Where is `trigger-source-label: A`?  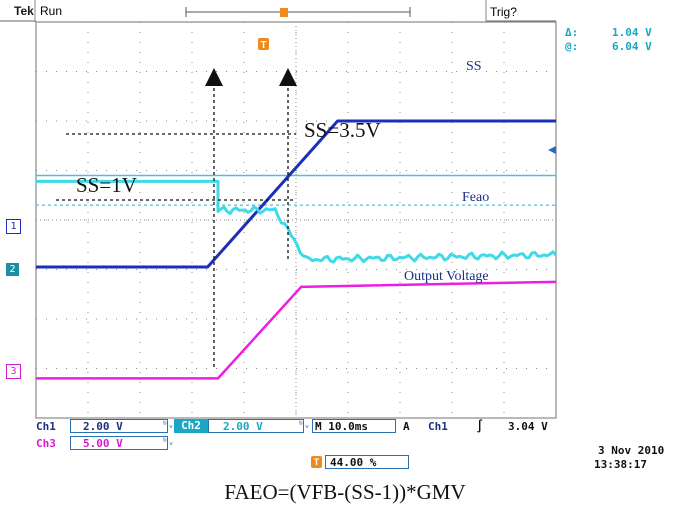 trigger-source-label: A is located at coordinates (406, 426).